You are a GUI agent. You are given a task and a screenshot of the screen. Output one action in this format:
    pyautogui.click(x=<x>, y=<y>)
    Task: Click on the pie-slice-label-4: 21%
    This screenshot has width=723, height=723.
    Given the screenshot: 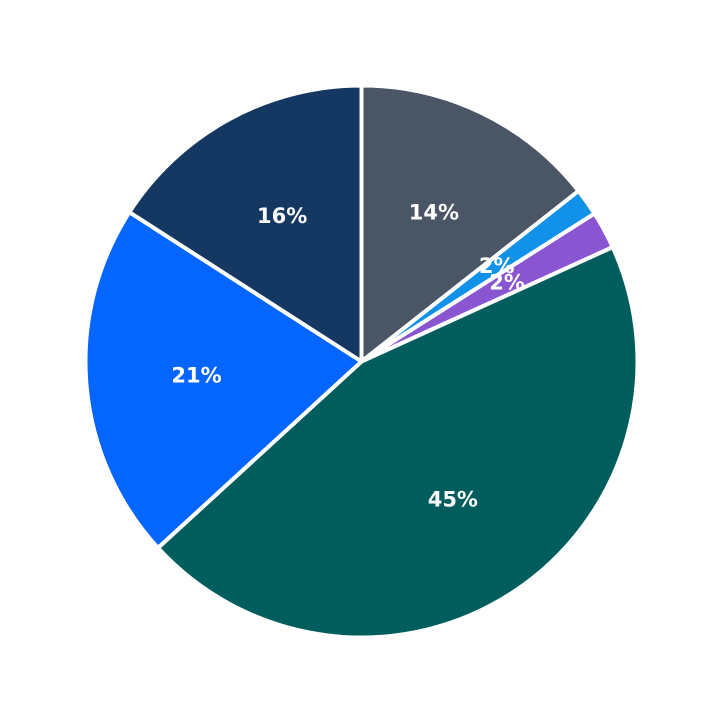 What is the action you would take?
    pyautogui.click(x=196, y=376)
    